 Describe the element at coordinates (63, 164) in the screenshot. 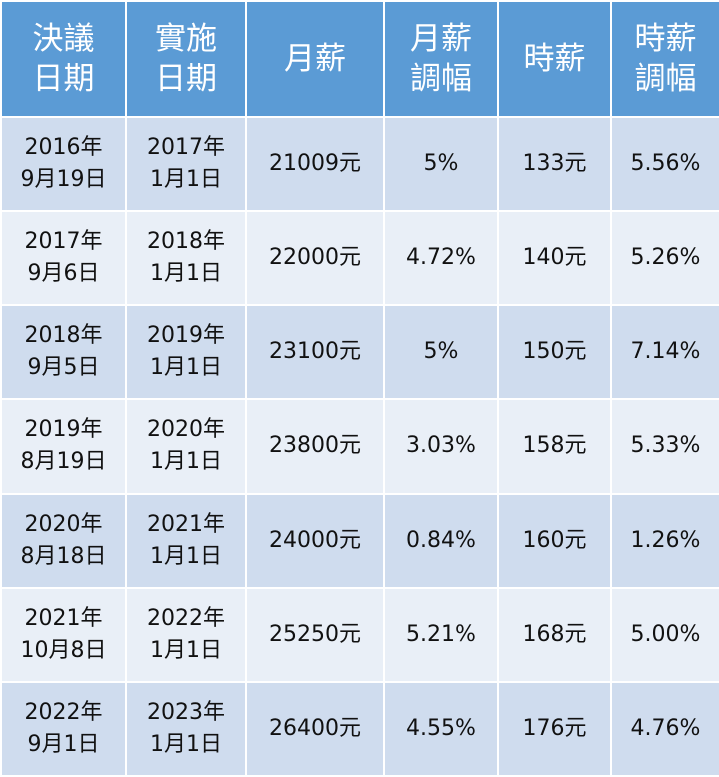

I see `cell-decision-date: 2016年 9月19日` at that location.